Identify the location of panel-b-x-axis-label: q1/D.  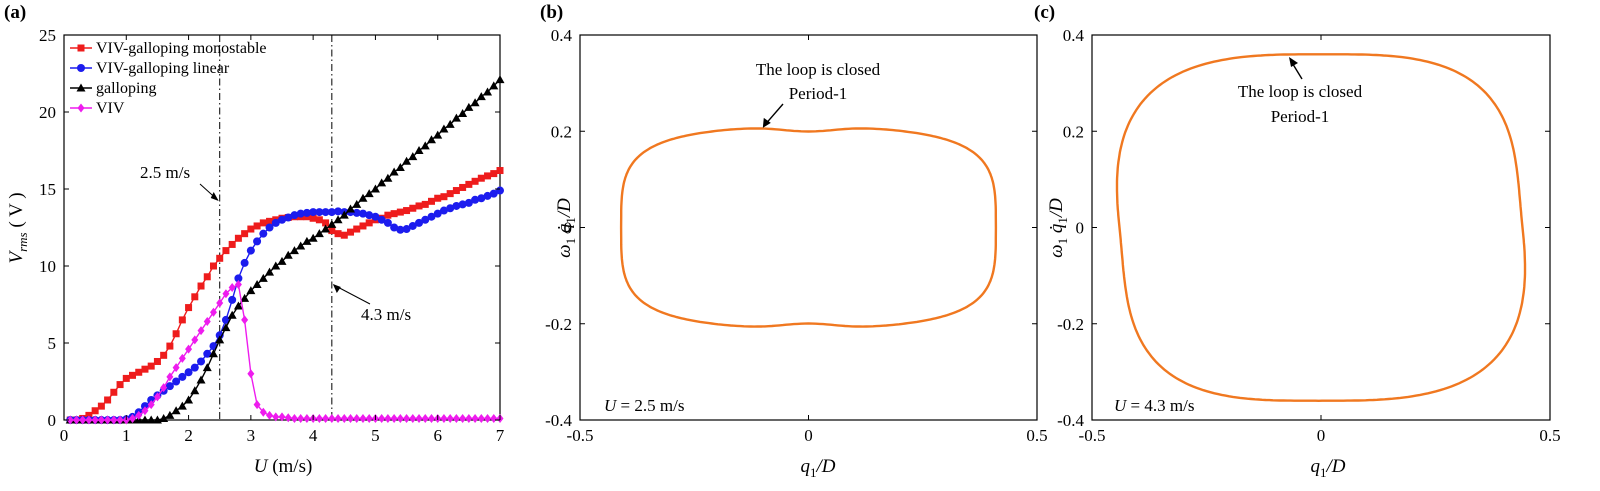
(818, 468).